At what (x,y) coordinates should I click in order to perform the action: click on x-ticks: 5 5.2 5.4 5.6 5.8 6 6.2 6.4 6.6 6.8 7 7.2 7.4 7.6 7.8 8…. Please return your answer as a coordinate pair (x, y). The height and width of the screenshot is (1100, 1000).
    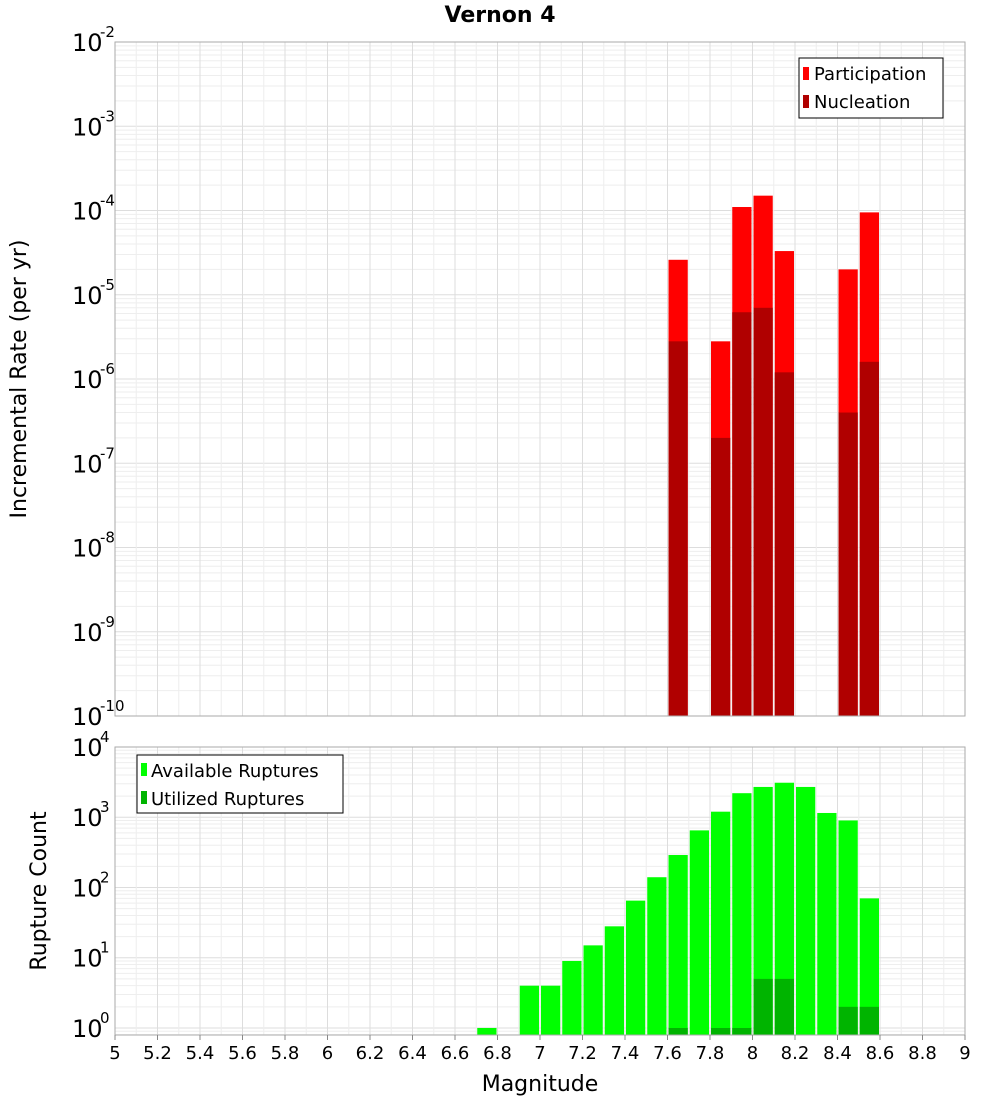
    Looking at the image, I should click on (540, 1049).